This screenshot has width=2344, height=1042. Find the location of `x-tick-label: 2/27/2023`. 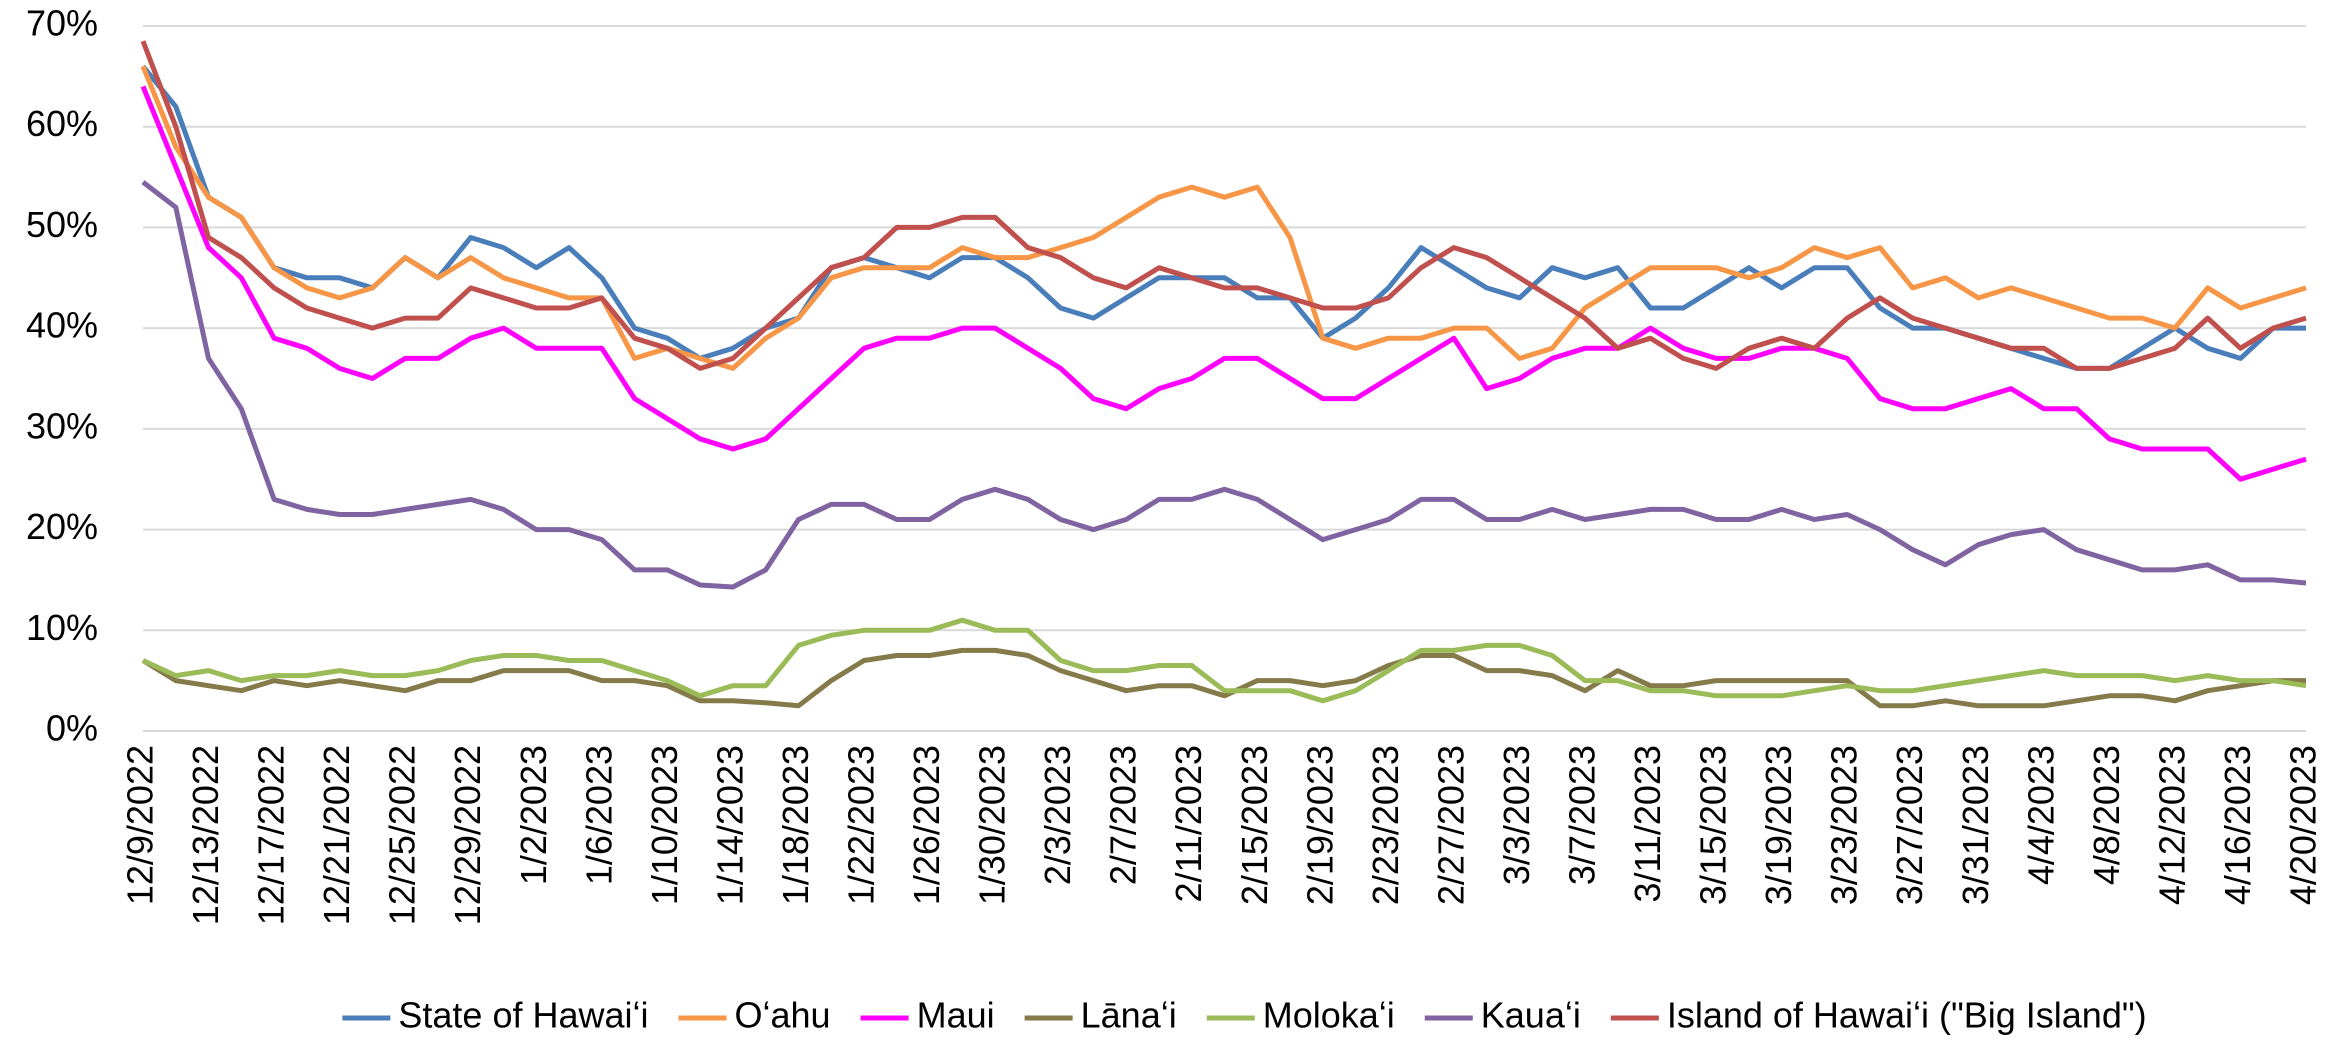

x-tick-label: 2/27/2023 is located at coordinates (1450, 825).